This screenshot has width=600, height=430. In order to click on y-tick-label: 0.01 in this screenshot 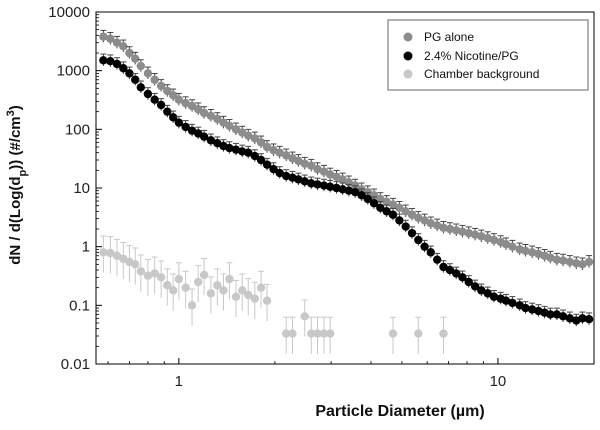, I will do `click(75, 364)`.